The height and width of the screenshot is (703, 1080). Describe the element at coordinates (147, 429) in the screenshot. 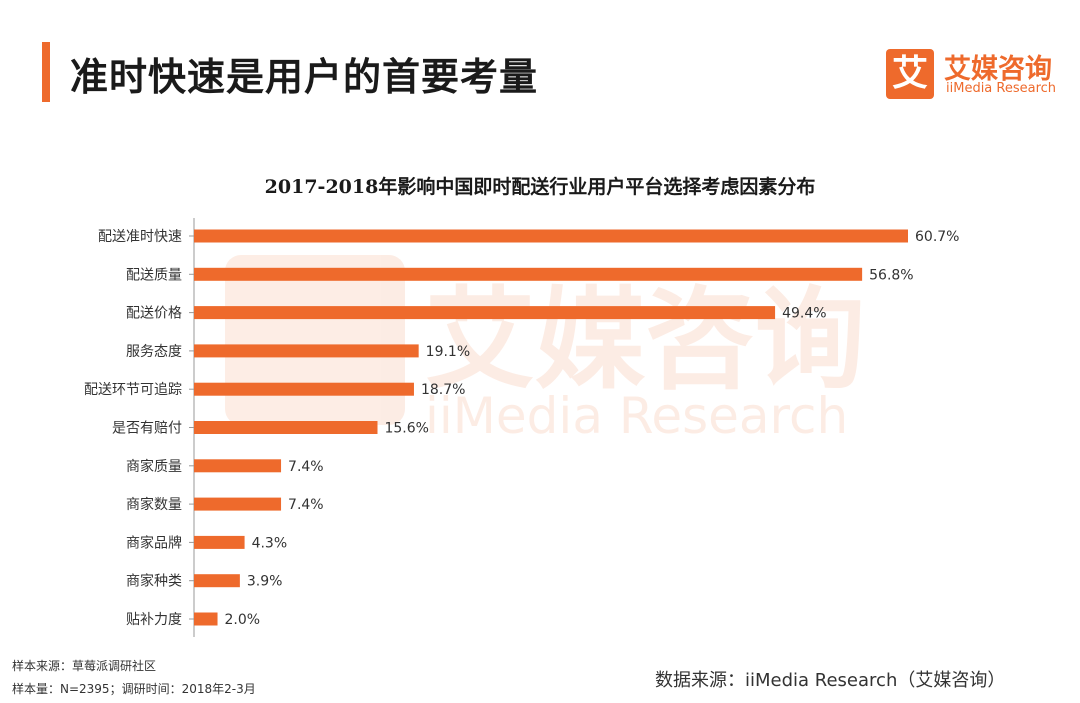

I see `category-label: 是否有赔付` at that location.